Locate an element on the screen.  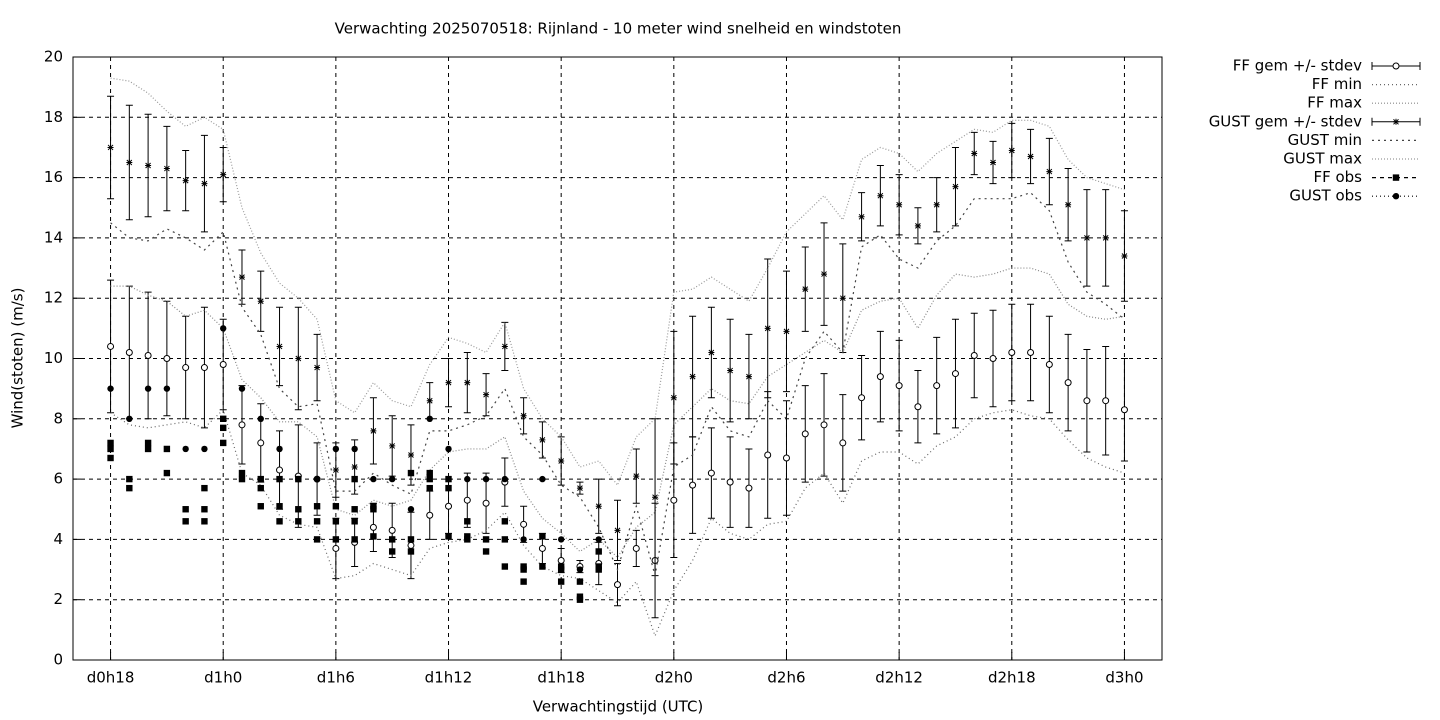
y-tick-label: 12 is located at coordinates (53, 298).